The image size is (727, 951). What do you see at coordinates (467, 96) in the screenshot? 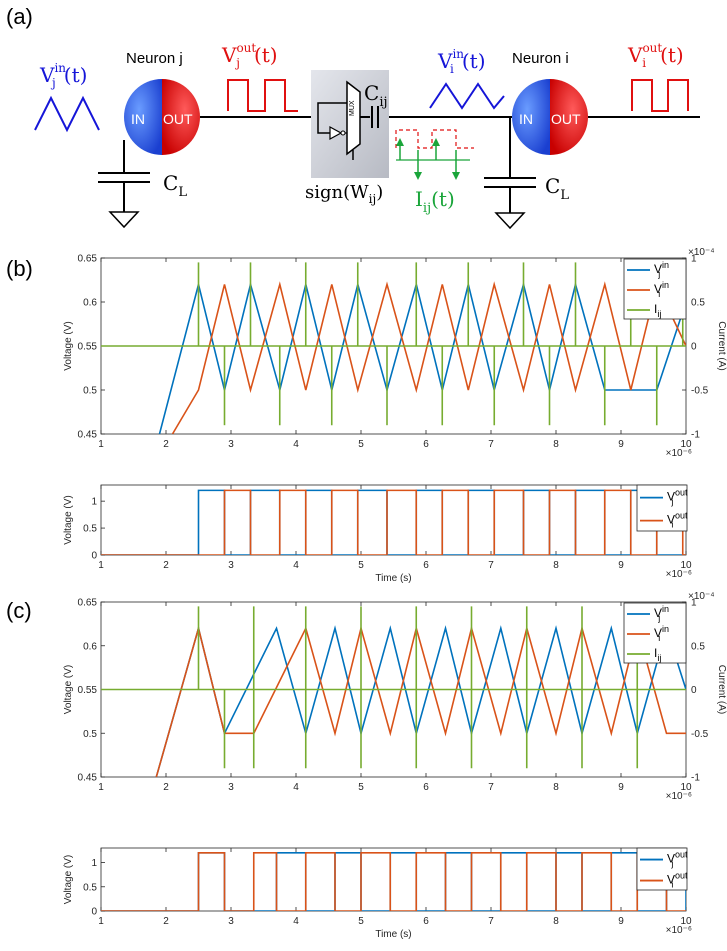
I see `input-triangle-wave-right` at bounding box center [467, 96].